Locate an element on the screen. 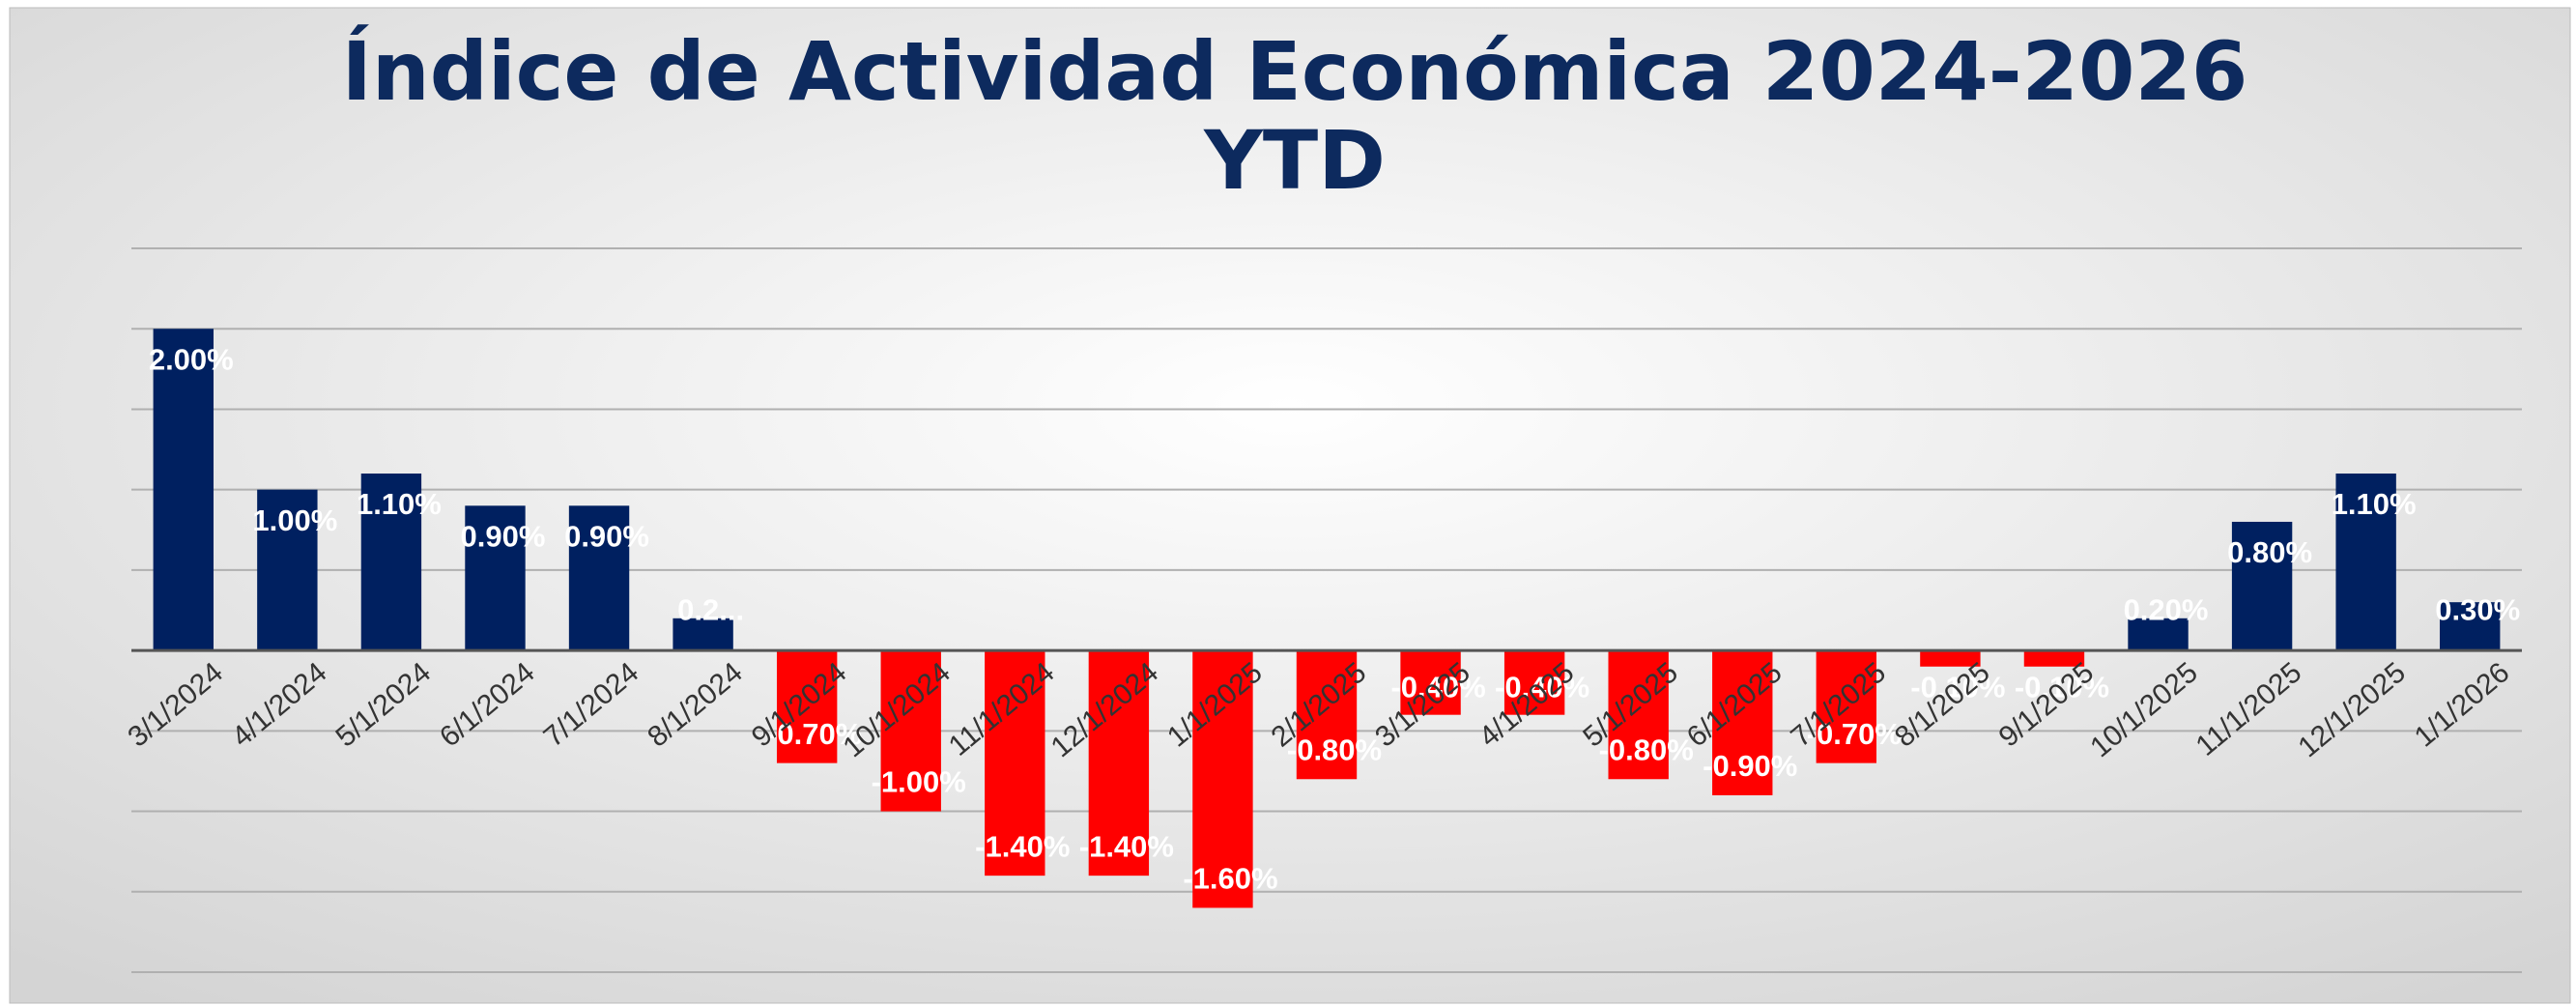 This screenshot has height=1006, width=2576. chart-title: Índice de Actividad Económica 2024-2026 is located at coordinates (1295, 71).